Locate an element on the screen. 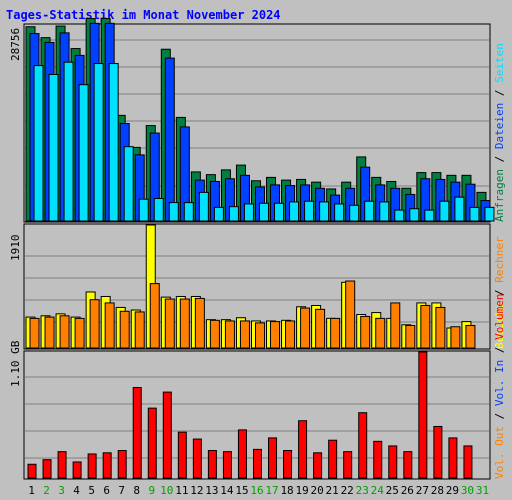  legend-item-rechner: Rechner is located at coordinates (499, 259).